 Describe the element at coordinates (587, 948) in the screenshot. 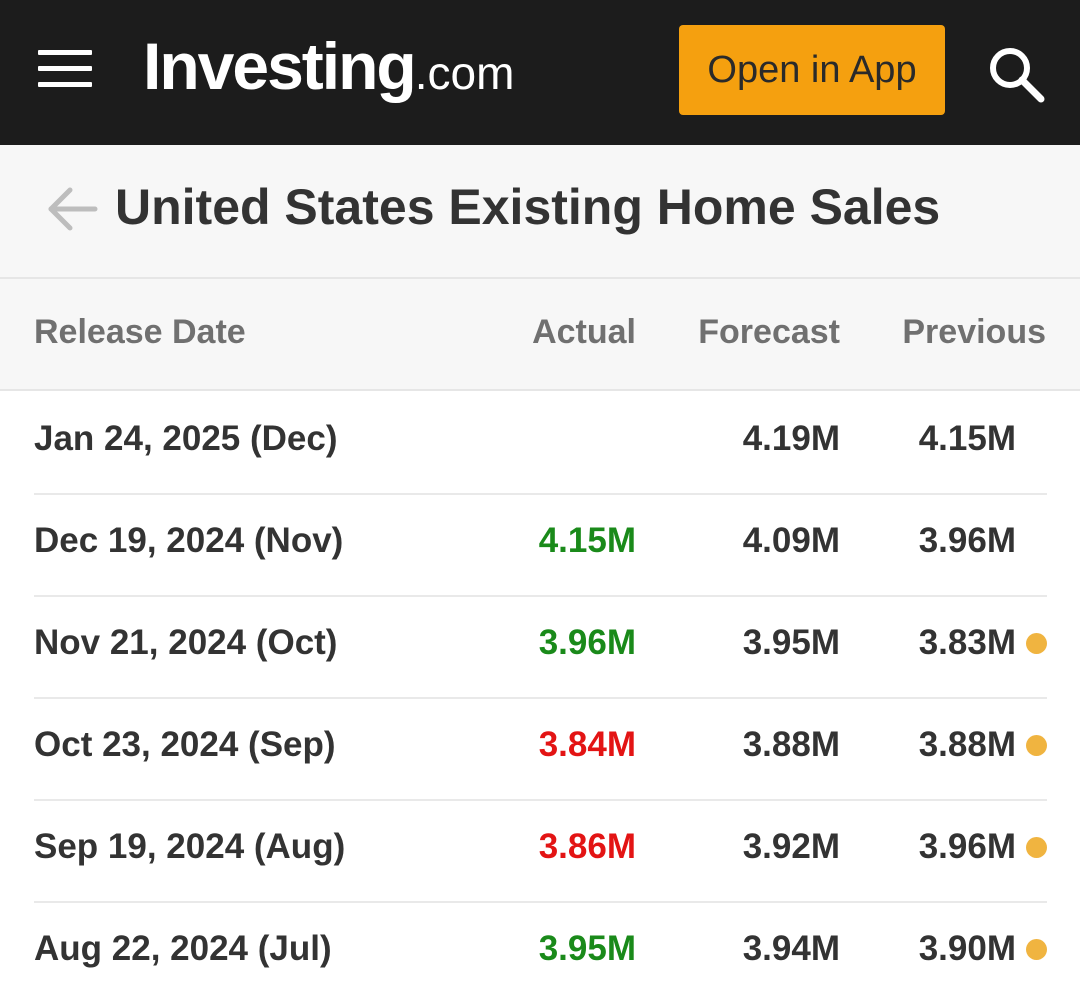

I see `actual-cell: 3.95M` at that location.